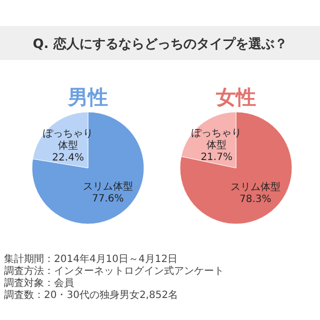 This screenshot has width=320, height=320. What do you see at coordinates (235, 97) in the screenshot?
I see `chart-title: 女性` at bounding box center [235, 97].